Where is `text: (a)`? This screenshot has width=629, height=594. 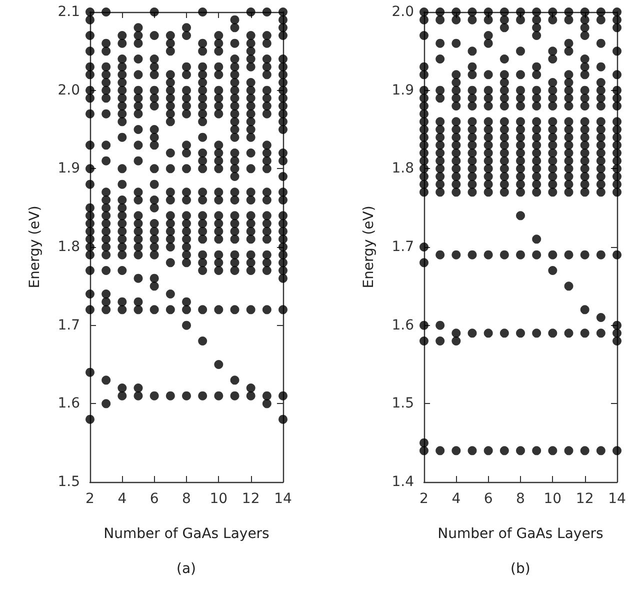 text: (a) is located at coordinates (186, 569).